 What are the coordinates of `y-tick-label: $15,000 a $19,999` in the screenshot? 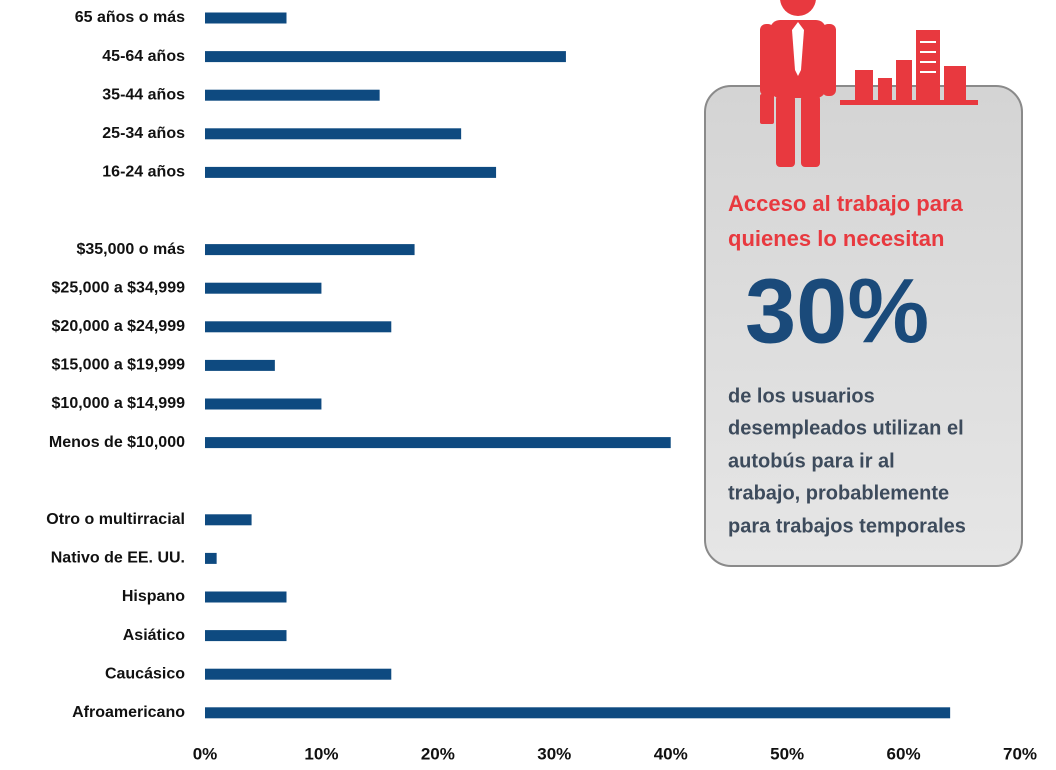 It's located at (119, 365).